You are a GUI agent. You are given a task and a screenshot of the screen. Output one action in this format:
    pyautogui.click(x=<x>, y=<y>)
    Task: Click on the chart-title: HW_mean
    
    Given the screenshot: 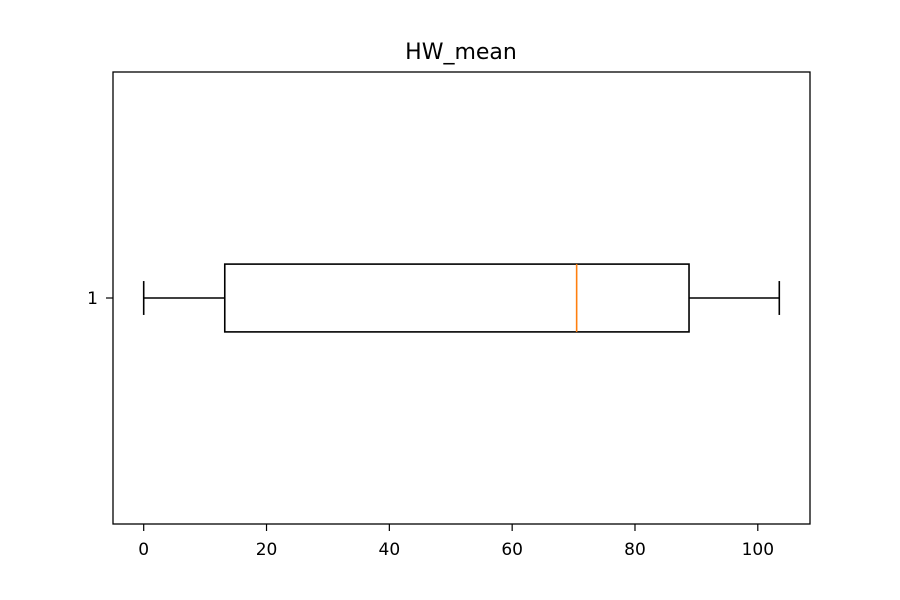 What is the action you would take?
    pyautogui.click(x=461, y=52)
    